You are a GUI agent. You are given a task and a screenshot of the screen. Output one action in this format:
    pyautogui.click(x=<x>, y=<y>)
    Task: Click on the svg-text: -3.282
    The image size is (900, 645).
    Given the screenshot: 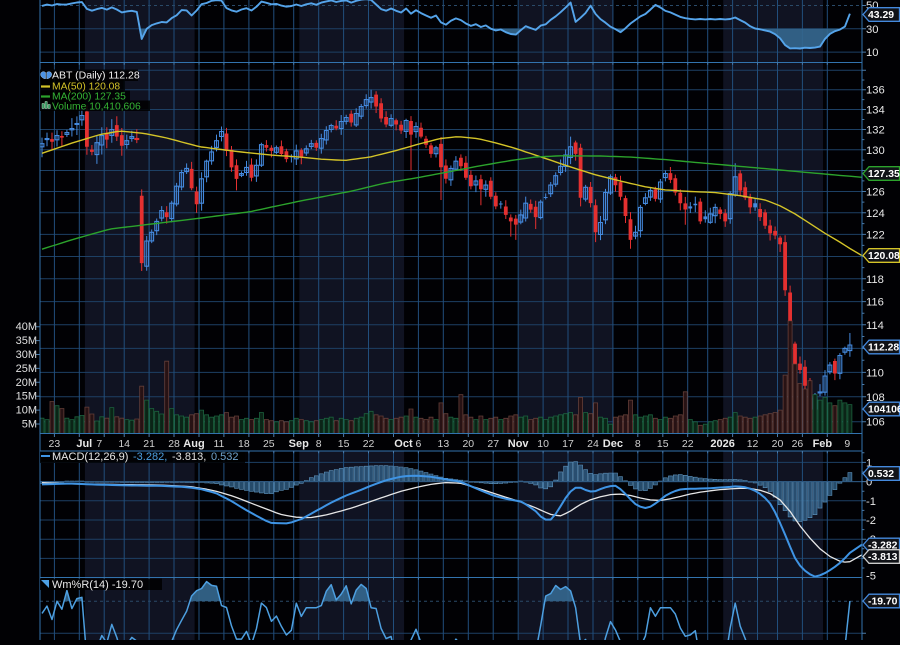 What is the action you would take?
    pyautogui.click(x=883, y=546)
    